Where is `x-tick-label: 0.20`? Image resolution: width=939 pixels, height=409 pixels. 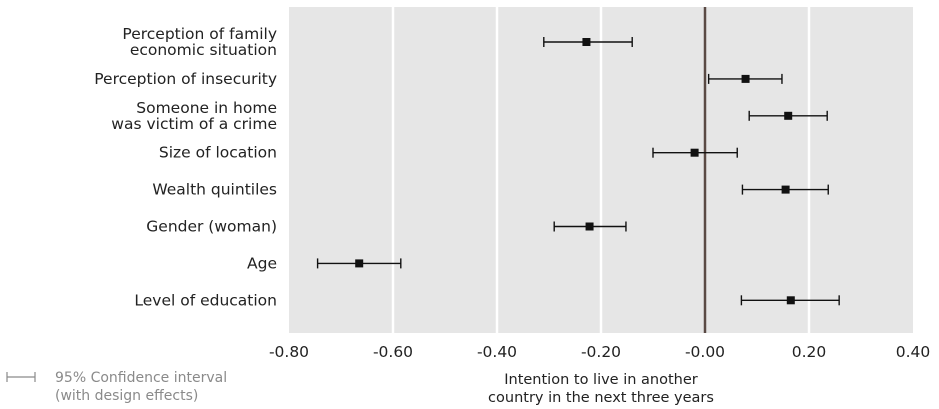 x-tick-label: 0.20 is located at coordinates (809, 352).